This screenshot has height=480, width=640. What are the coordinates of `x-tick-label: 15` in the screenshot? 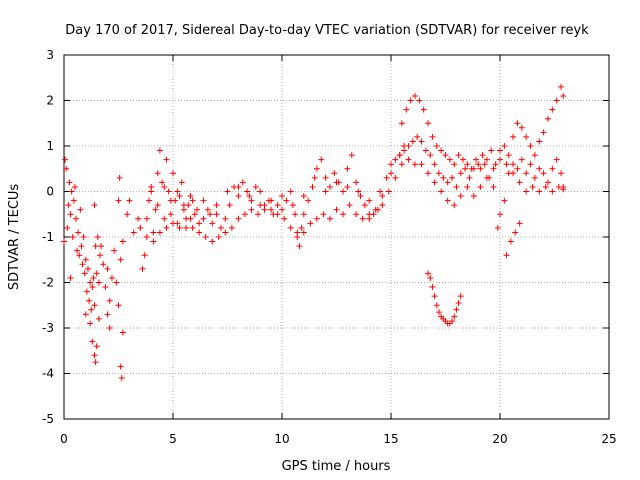 It's located at (390, 439).